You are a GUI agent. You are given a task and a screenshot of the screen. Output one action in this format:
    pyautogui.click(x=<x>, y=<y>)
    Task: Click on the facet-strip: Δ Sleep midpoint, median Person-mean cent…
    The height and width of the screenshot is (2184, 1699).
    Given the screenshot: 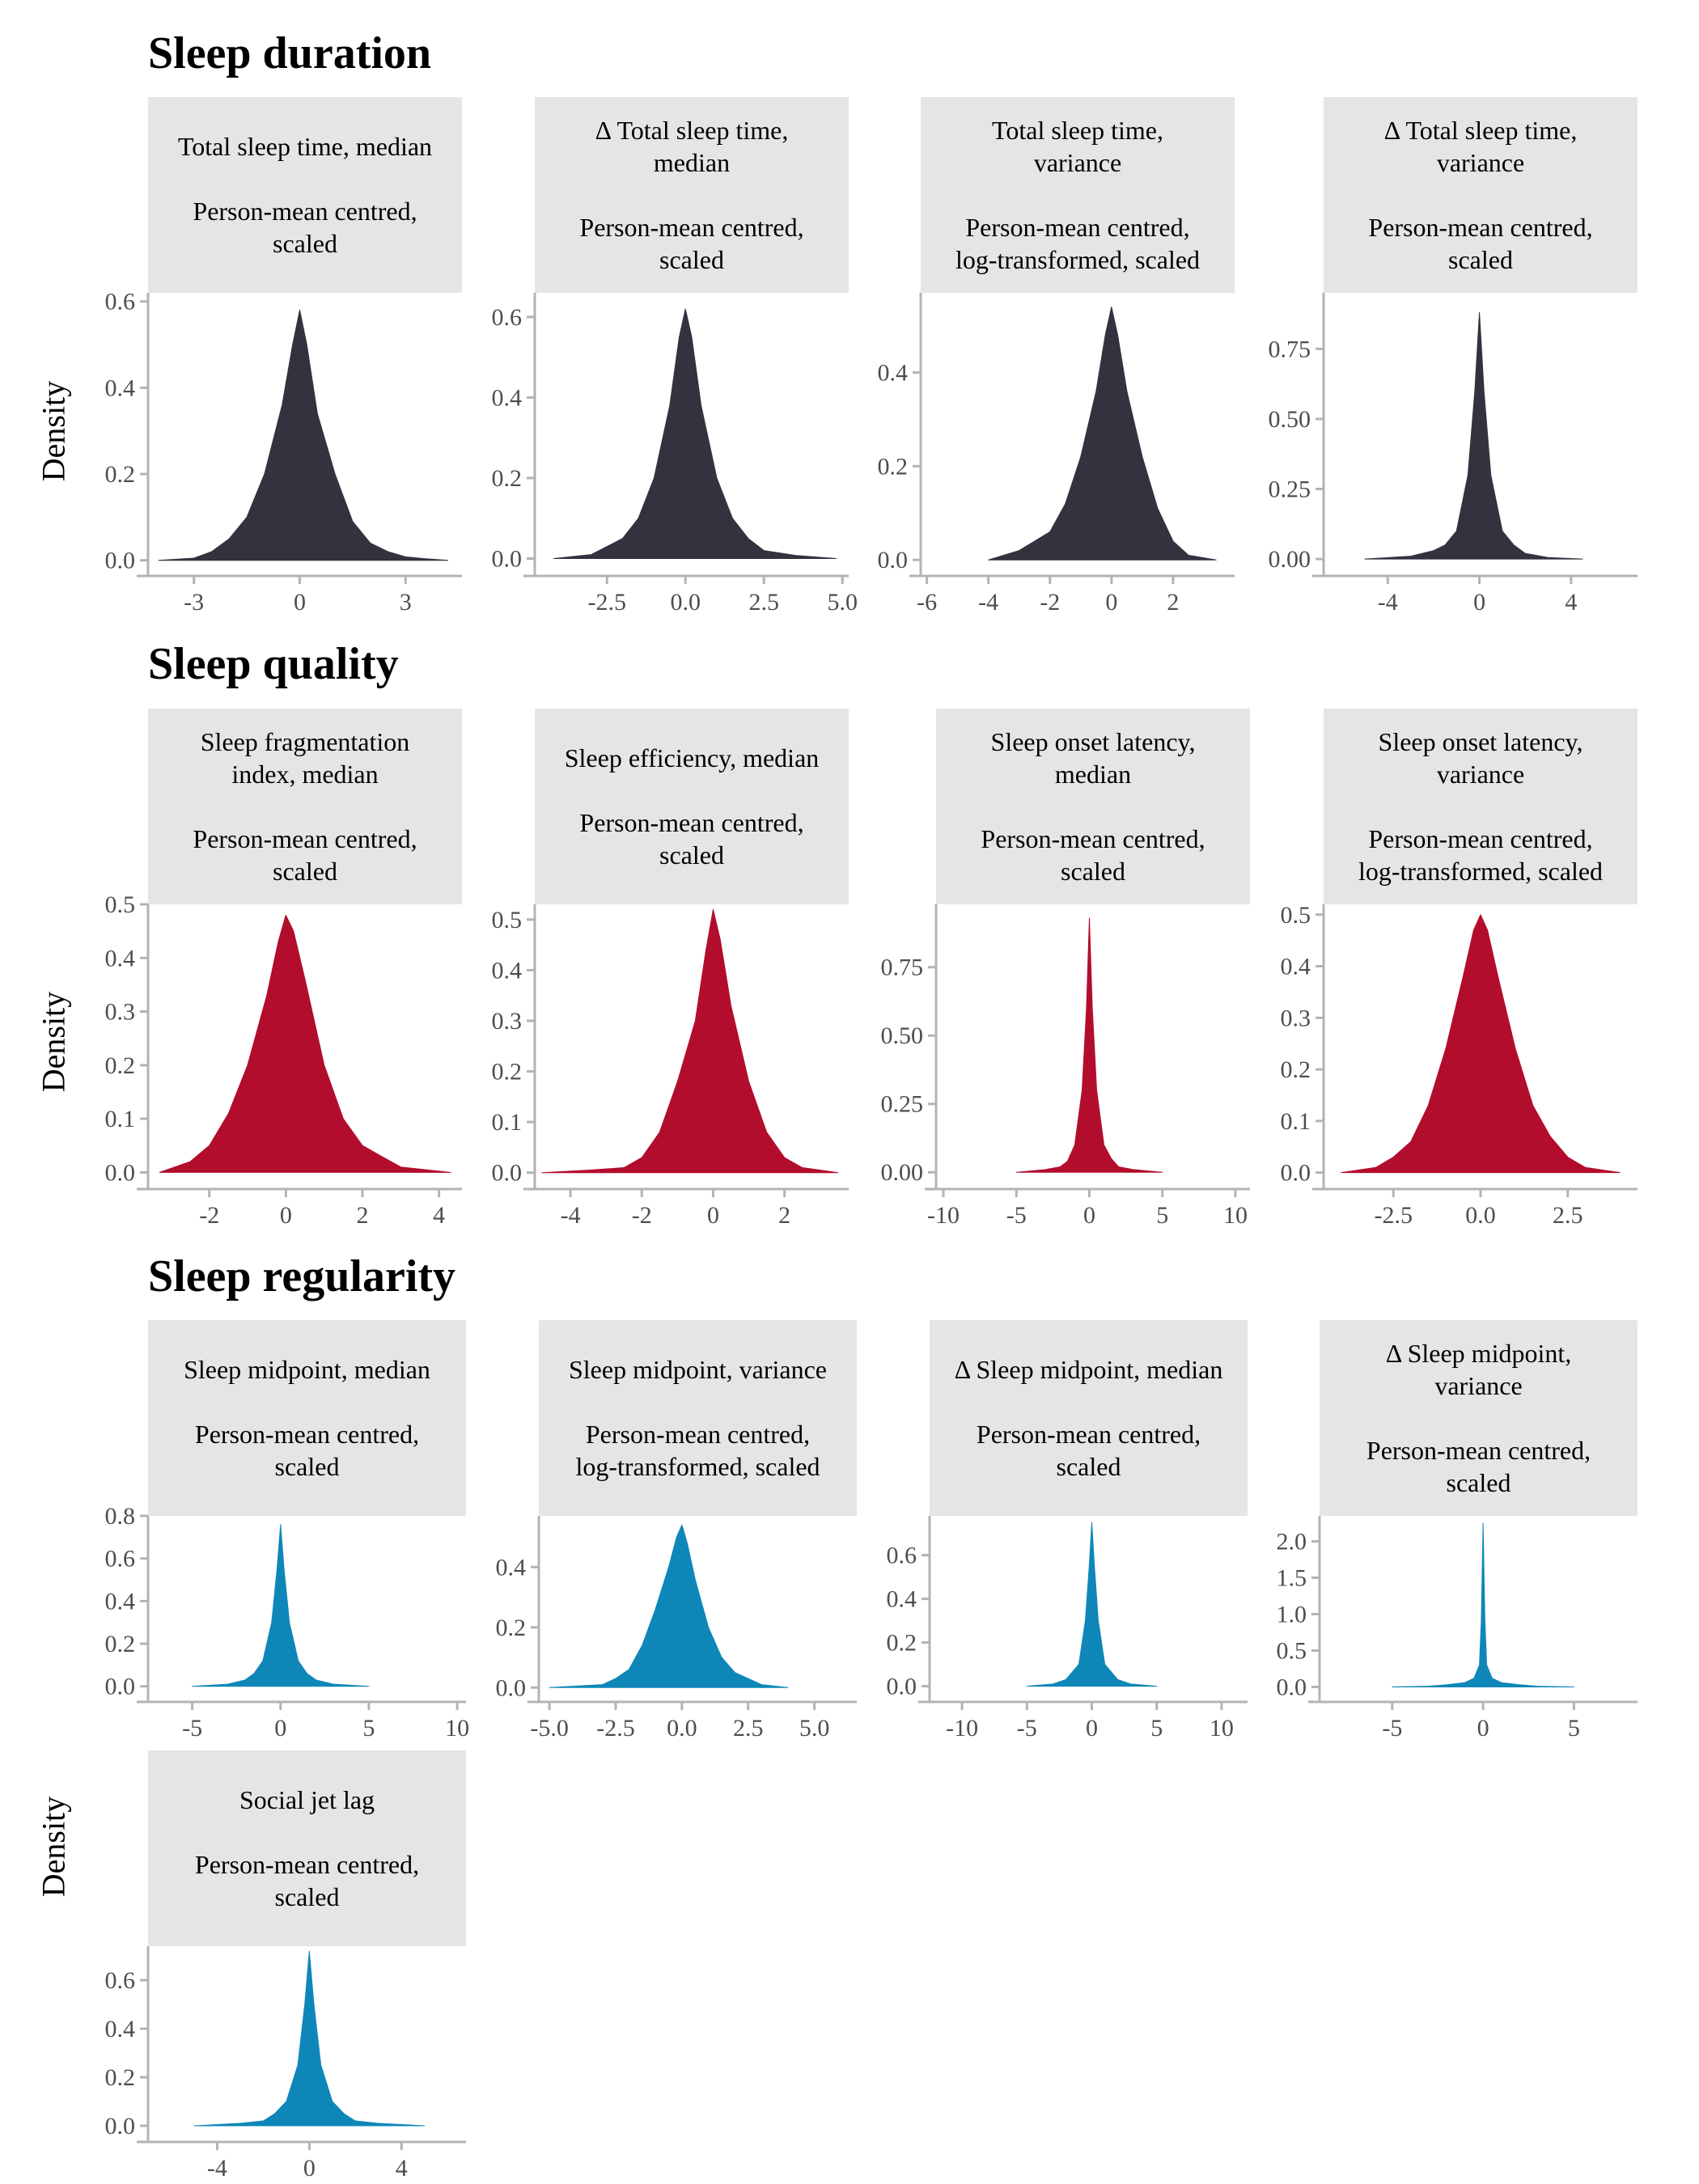 What is the action you would take?
    pyautogui.click(x=1089, y=1418)
    